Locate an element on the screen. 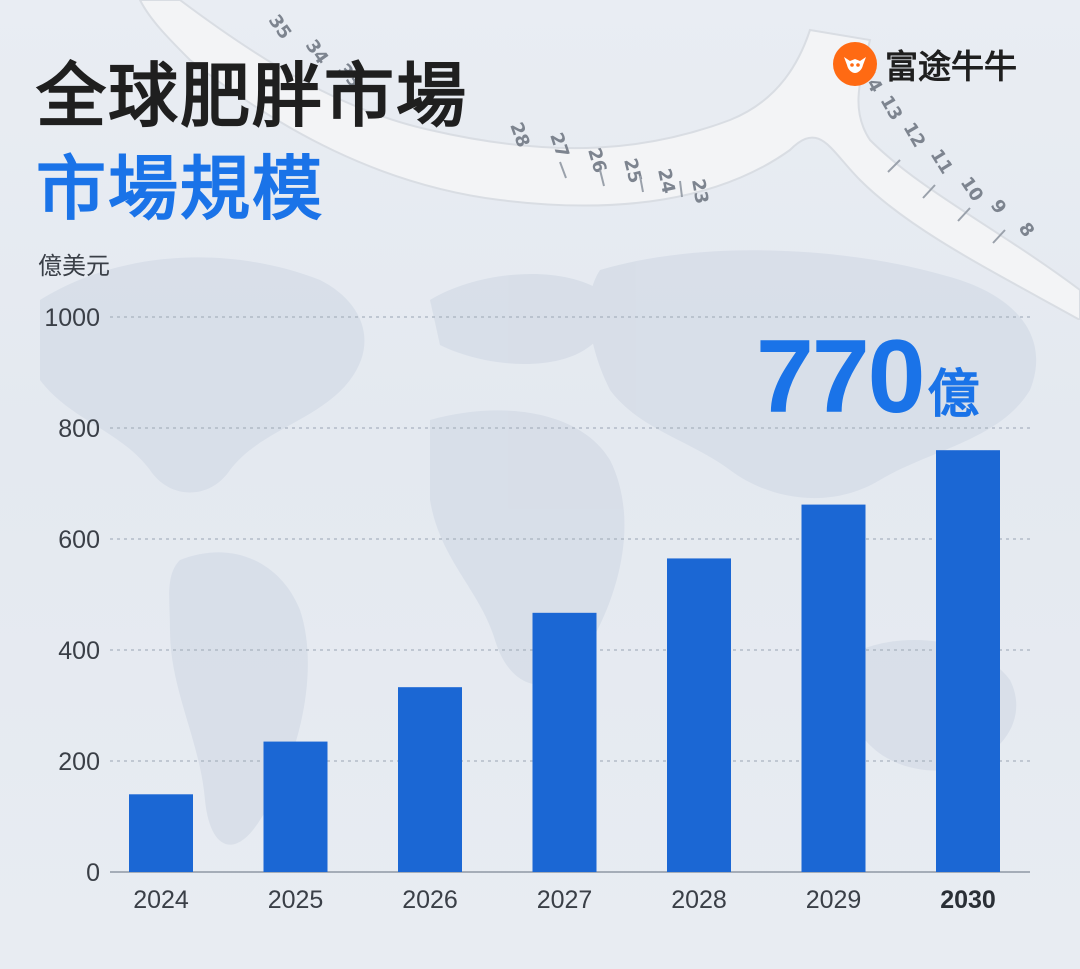  x-tick-label: 2026 is located at coordinates (430, 900).